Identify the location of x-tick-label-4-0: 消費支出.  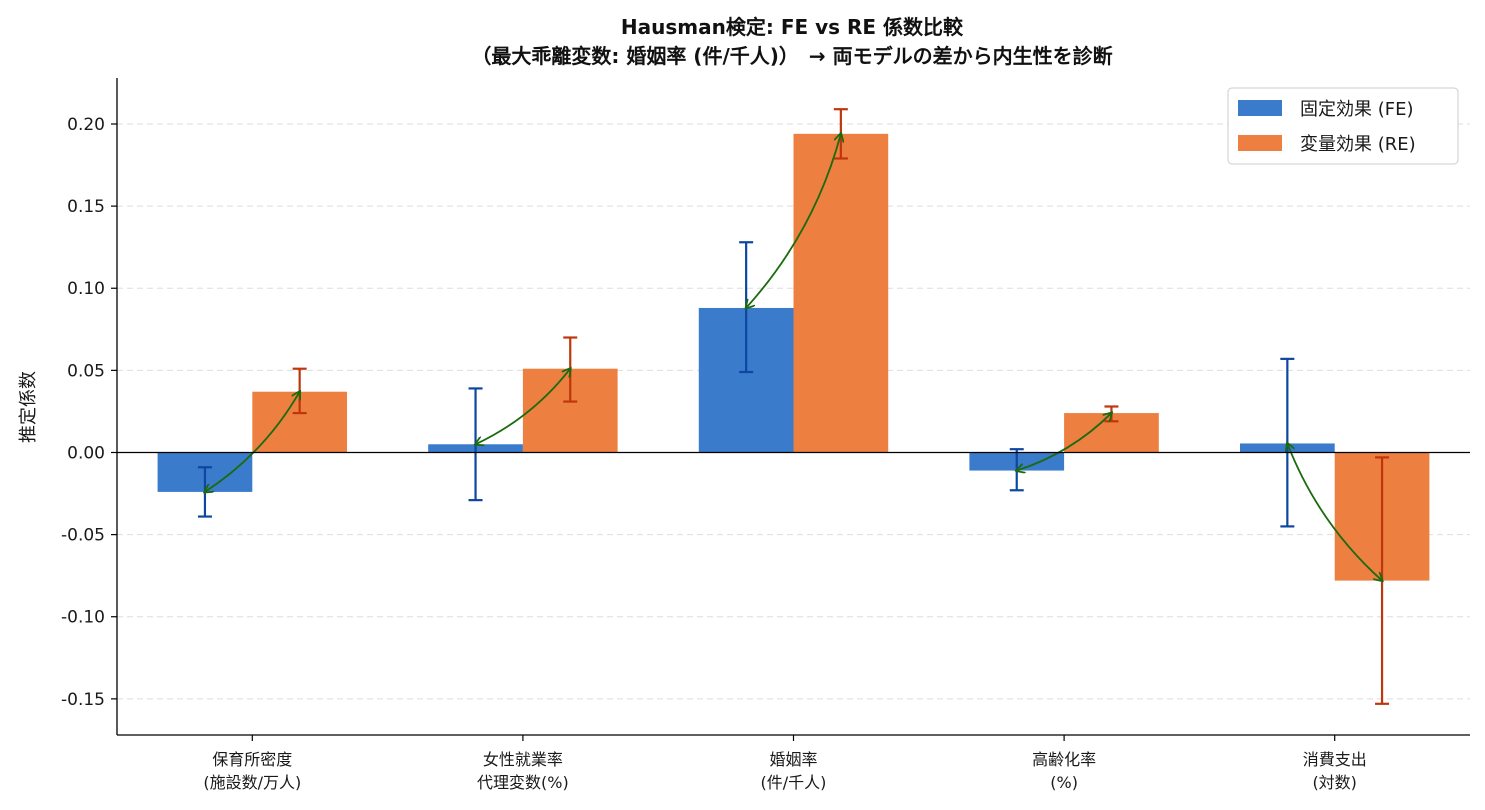
(1335, 759).